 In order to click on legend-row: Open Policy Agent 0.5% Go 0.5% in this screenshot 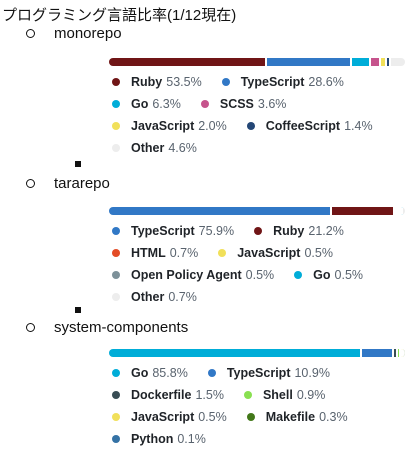, I will do `click(247, 275)`.